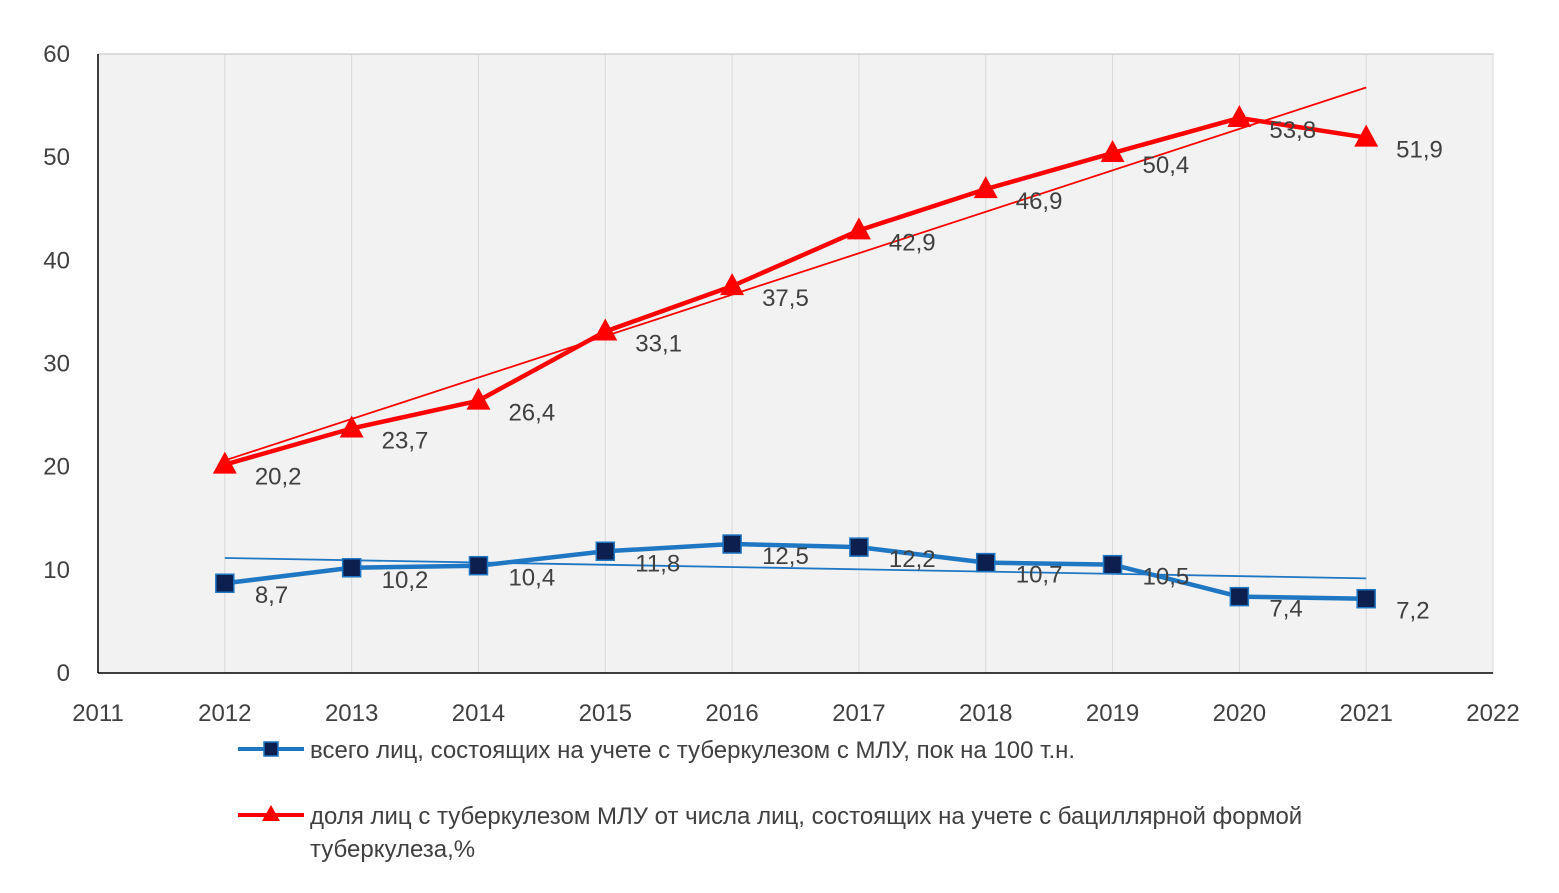  Describe the element at coordinates (731, 713) in the screenshot. I see `x-tick-label: 2016` at that location.